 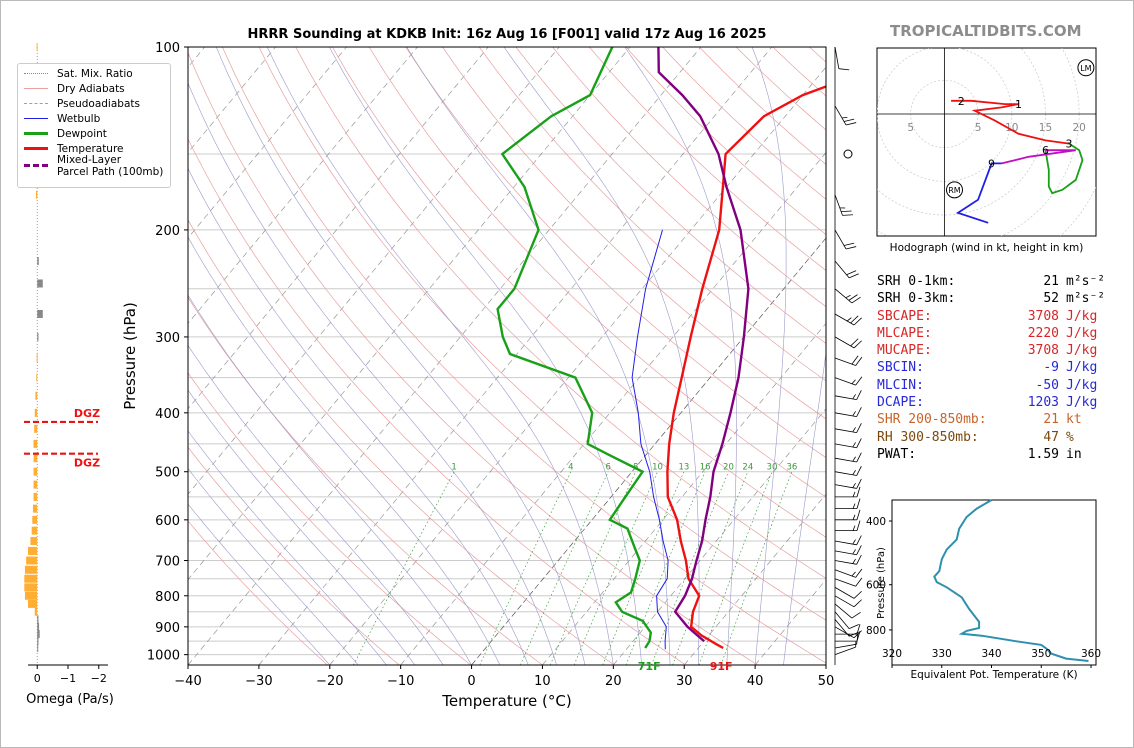 I want to click on legend-item: Sat. Mix. Ratio, so click(x=78, y=73).